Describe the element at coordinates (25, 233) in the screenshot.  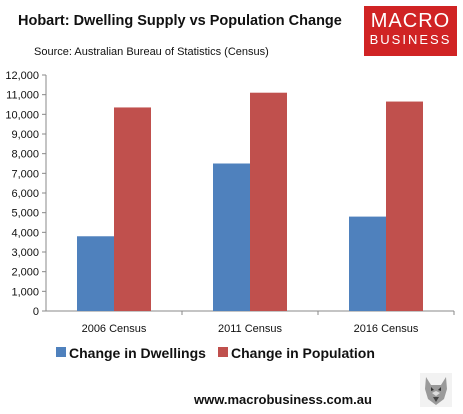
I see `y-tick-label: 4,000` at that location.